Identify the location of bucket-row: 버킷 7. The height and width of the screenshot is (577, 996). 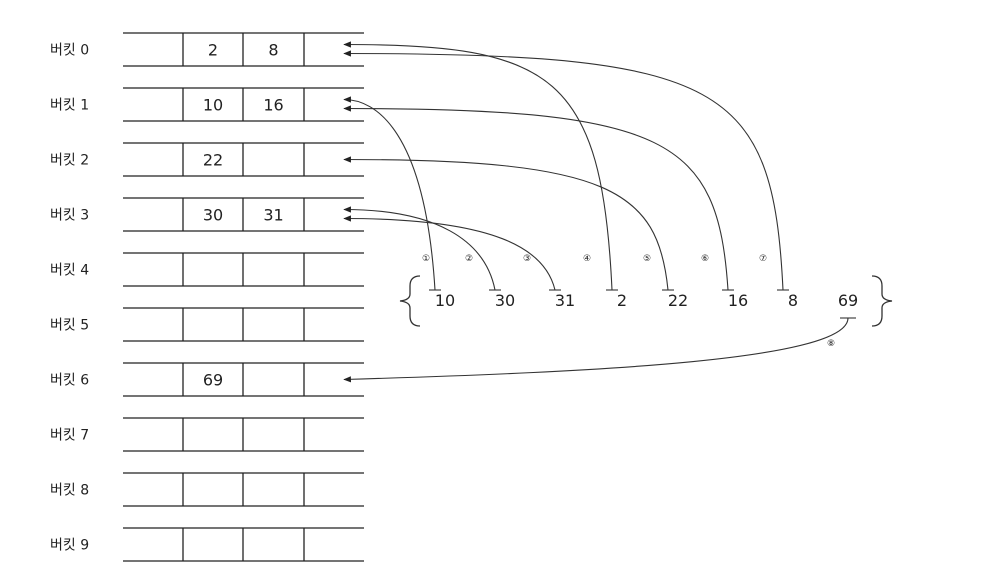
(207, 434).